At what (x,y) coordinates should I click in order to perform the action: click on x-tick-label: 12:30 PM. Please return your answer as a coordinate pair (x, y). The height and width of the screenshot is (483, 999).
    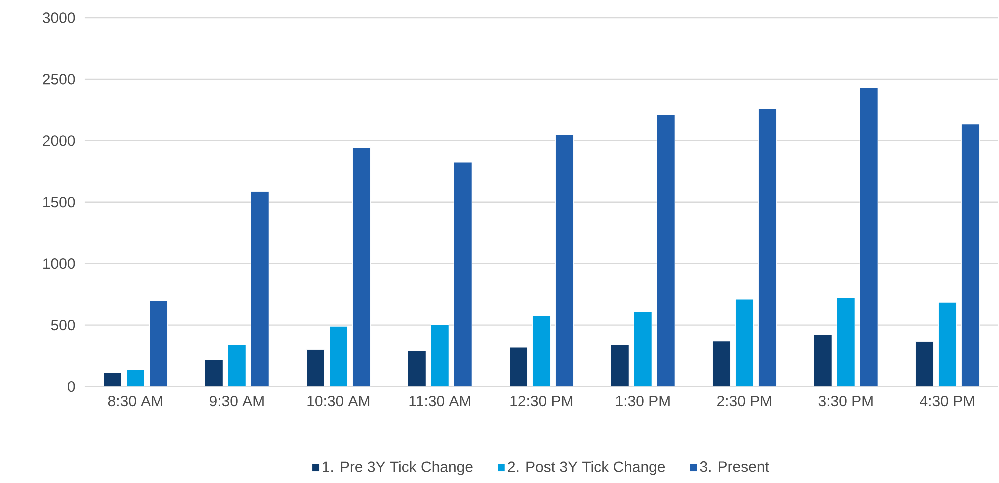
    Looking at the image, I should click on (541, 401).